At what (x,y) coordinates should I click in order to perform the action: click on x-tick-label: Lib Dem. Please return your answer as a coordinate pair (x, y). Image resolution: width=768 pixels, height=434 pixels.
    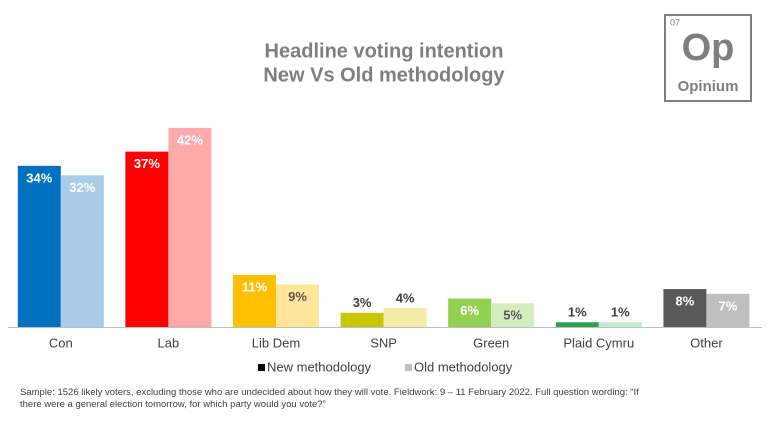
    Looking at the image, I should click on (276, 342).